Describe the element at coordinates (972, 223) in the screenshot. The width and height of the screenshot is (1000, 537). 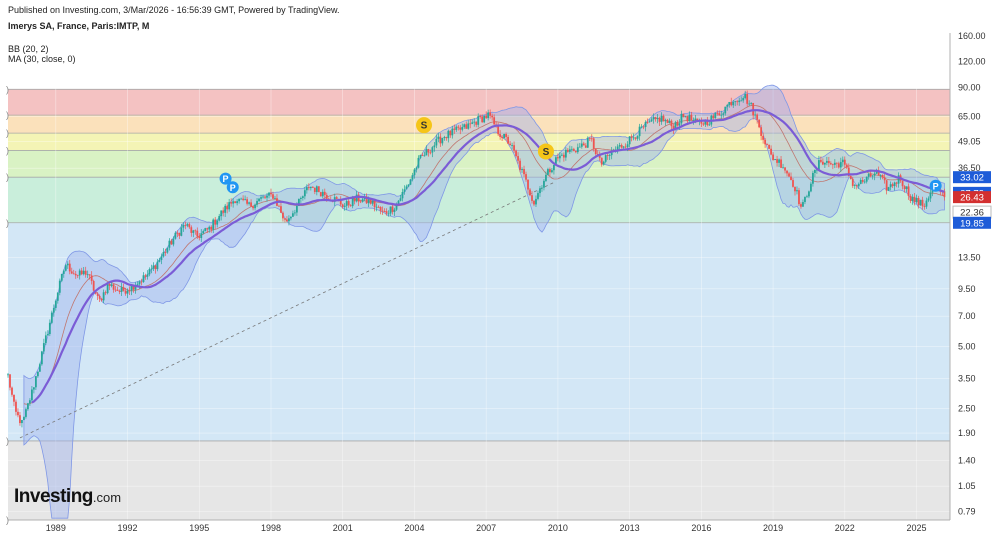
I see `price-badge-label: 19.85` at that location.